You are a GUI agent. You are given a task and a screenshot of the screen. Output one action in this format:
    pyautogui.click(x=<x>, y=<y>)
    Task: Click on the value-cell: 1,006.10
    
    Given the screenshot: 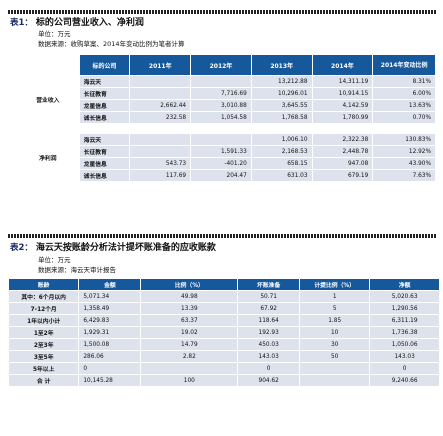 What is the action you would take?
    pyautogui.click(x=281, y=139)
    